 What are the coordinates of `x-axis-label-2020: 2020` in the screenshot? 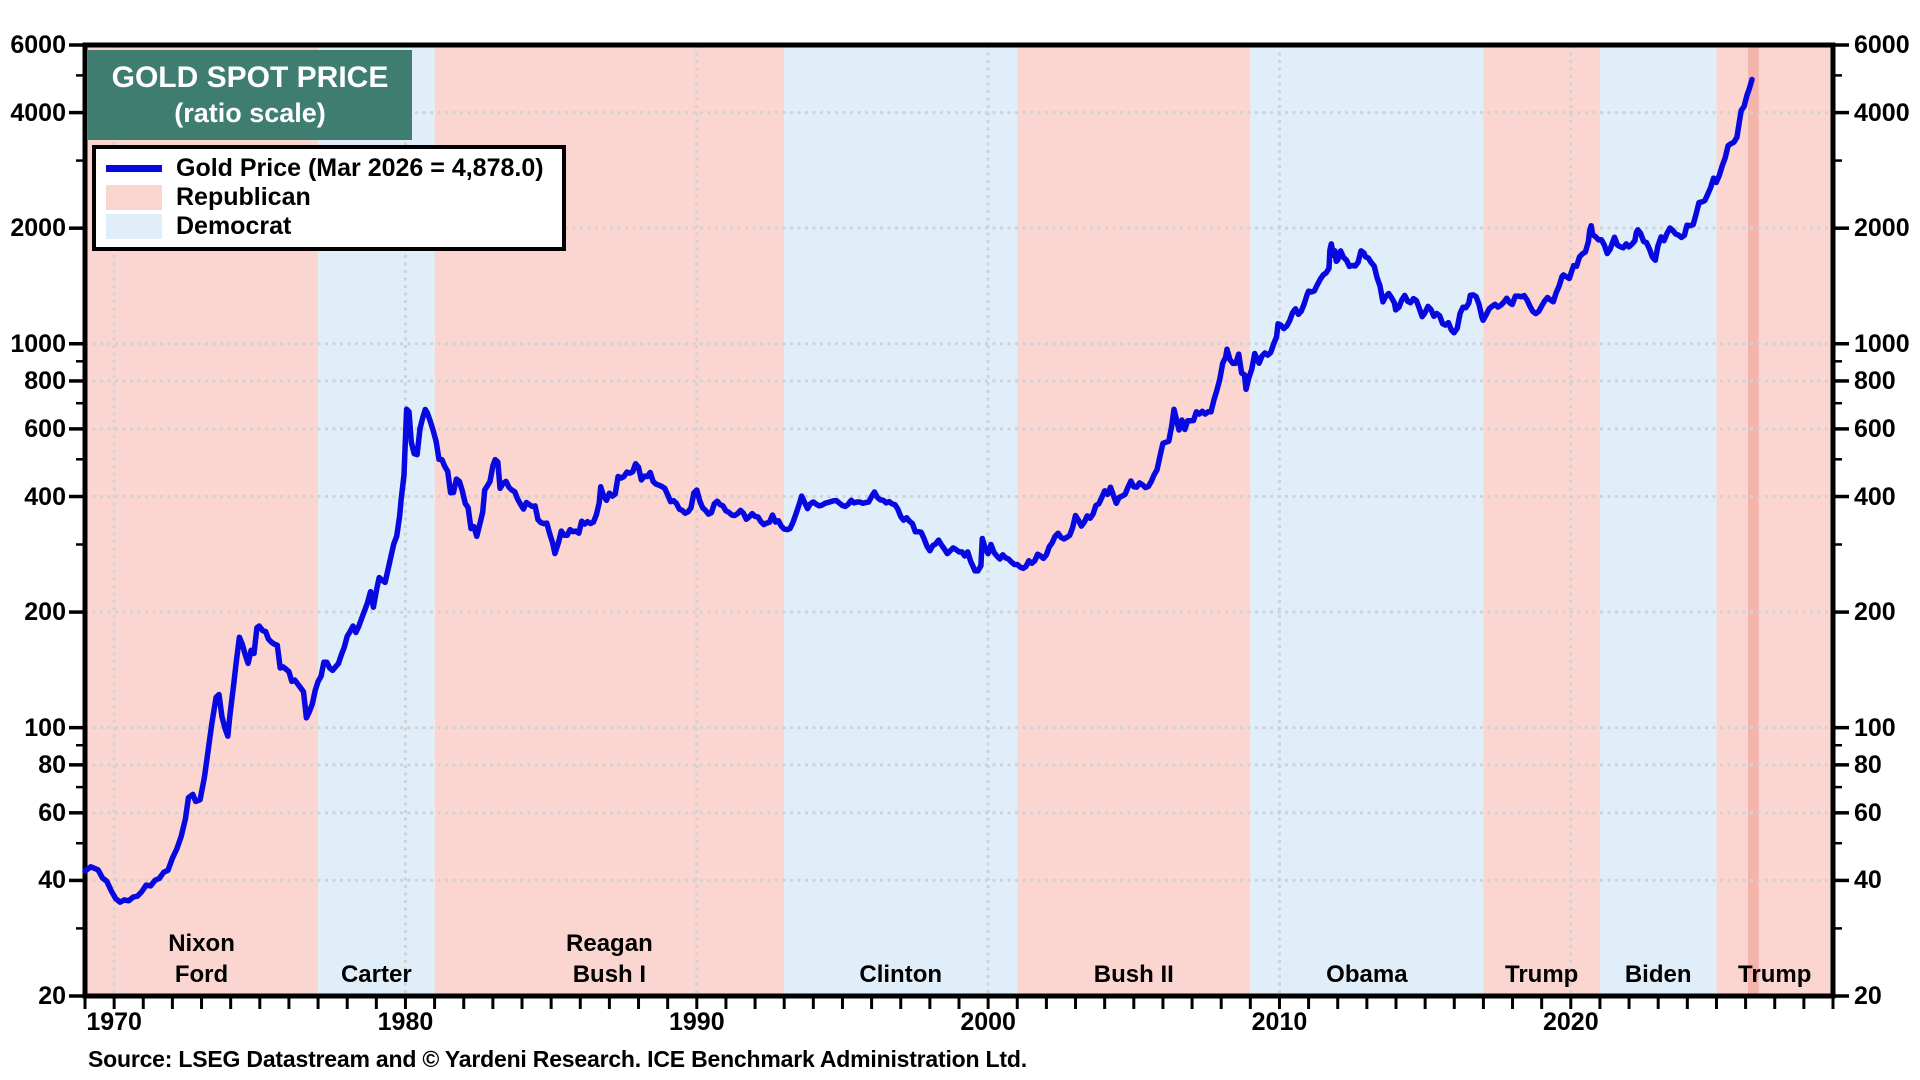 It's located at (1570, 1022).